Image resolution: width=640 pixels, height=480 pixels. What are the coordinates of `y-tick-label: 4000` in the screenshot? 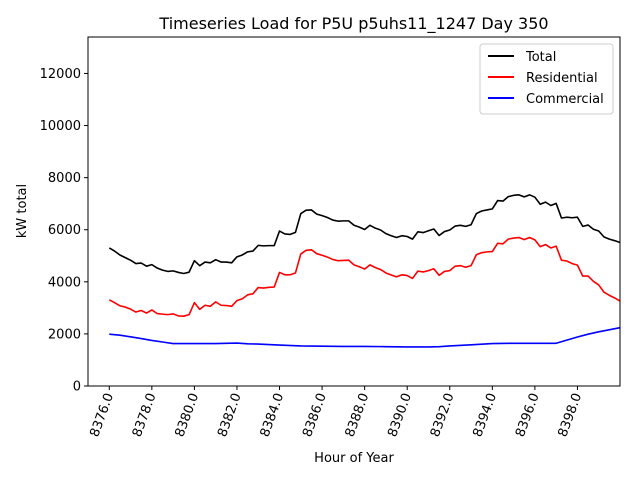 It's located at (64, 282).